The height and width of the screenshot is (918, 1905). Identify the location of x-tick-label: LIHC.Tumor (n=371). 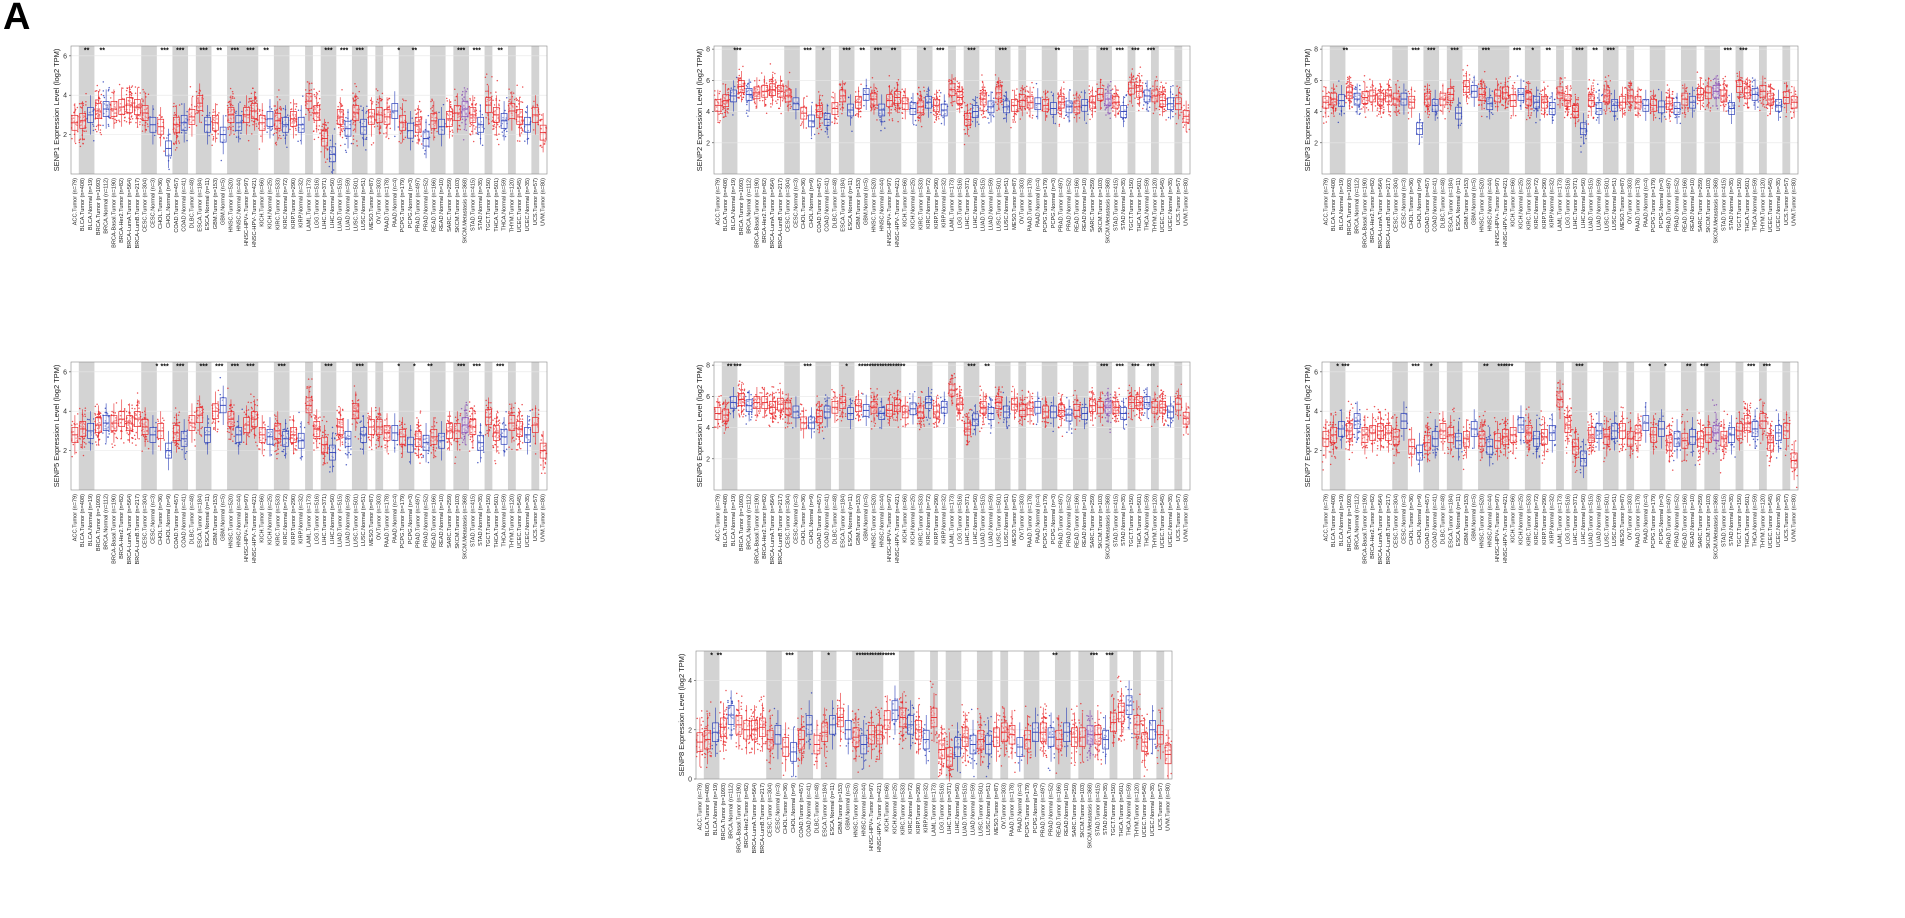
(968, 203).